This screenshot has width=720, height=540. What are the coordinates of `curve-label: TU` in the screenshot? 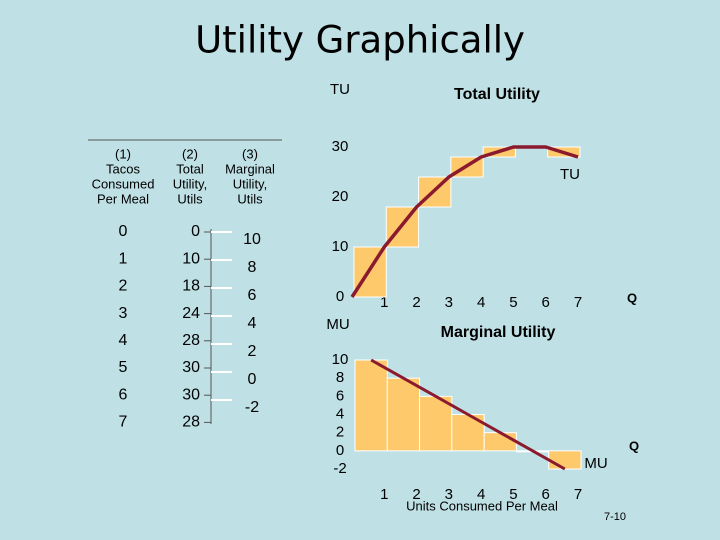 It's located at (570, 174).